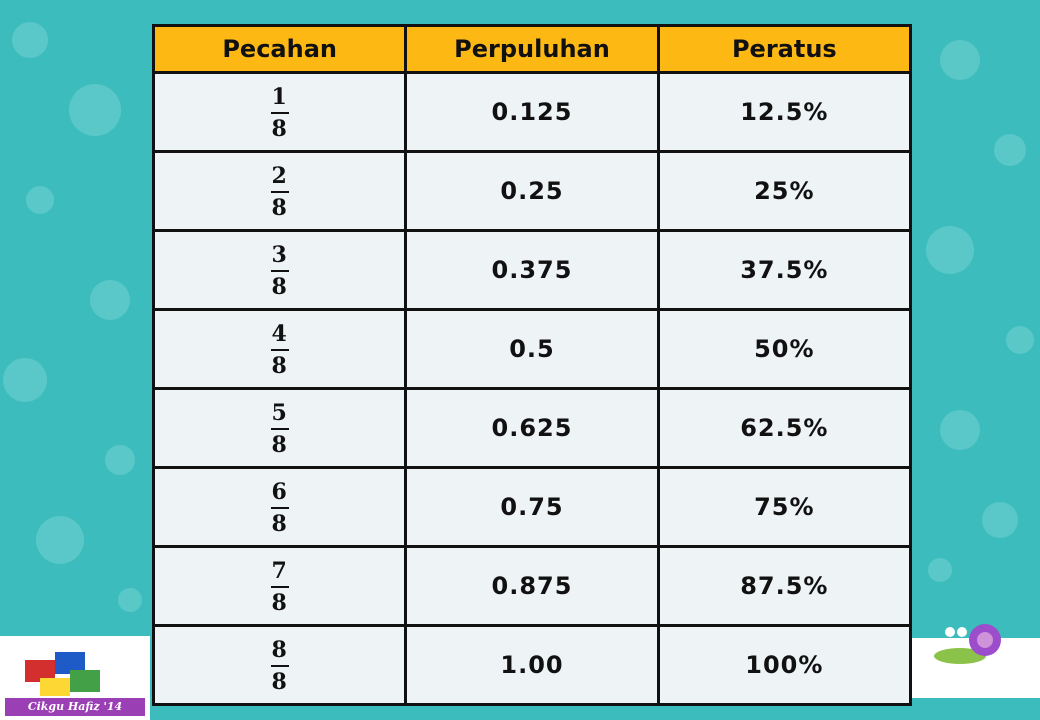 The image size is (1040, 720). I want to click on table-row: 2 8 0.25 25%, so click(532, 191).